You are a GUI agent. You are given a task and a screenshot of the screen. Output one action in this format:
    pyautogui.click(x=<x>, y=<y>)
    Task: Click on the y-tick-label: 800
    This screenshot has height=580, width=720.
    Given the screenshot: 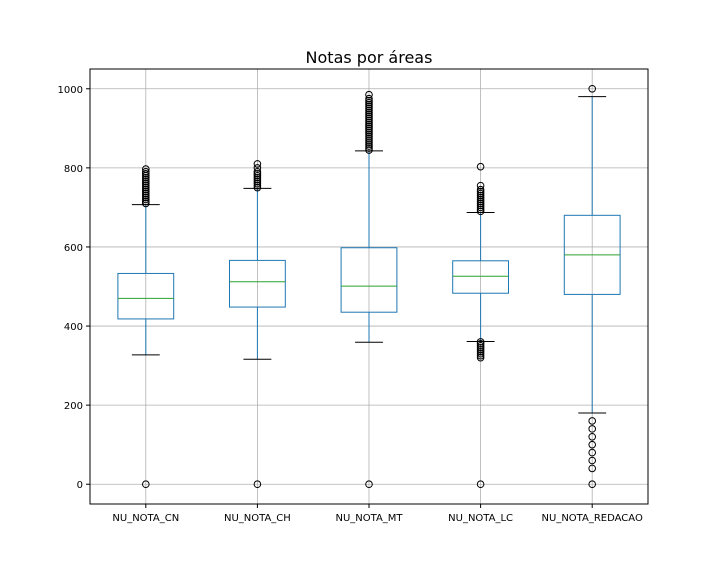 What is the action you would take?
    pyautogui.click(x=73, y=169)
    